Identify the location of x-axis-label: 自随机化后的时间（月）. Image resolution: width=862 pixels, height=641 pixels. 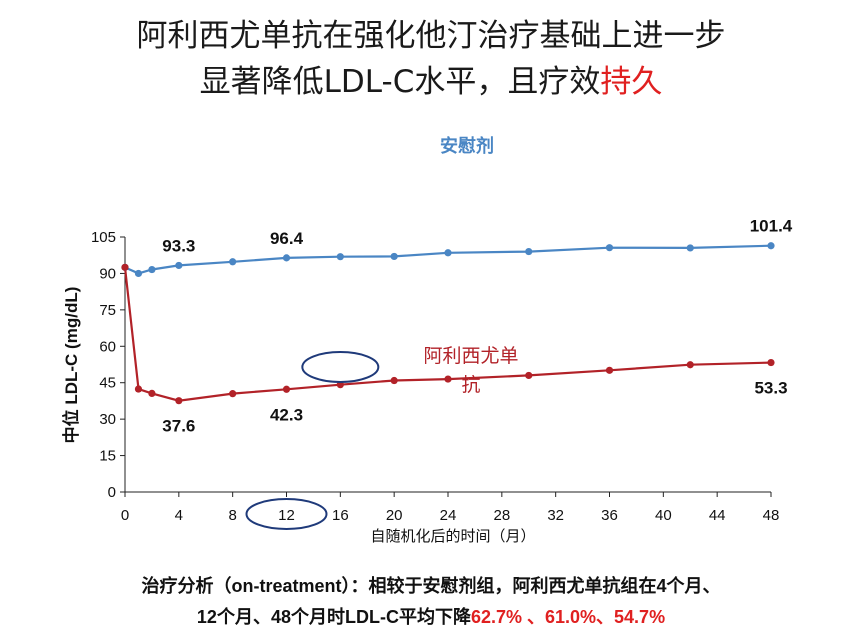
(452, 536).